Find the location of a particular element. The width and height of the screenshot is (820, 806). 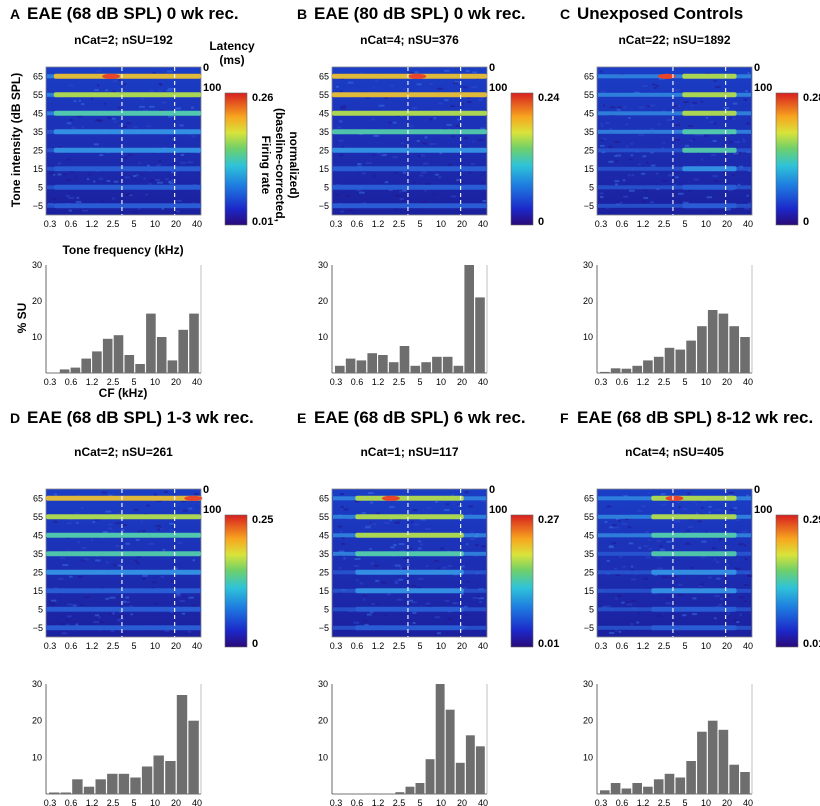

colorbar-min: 0 is located at coordinates (255, 644).